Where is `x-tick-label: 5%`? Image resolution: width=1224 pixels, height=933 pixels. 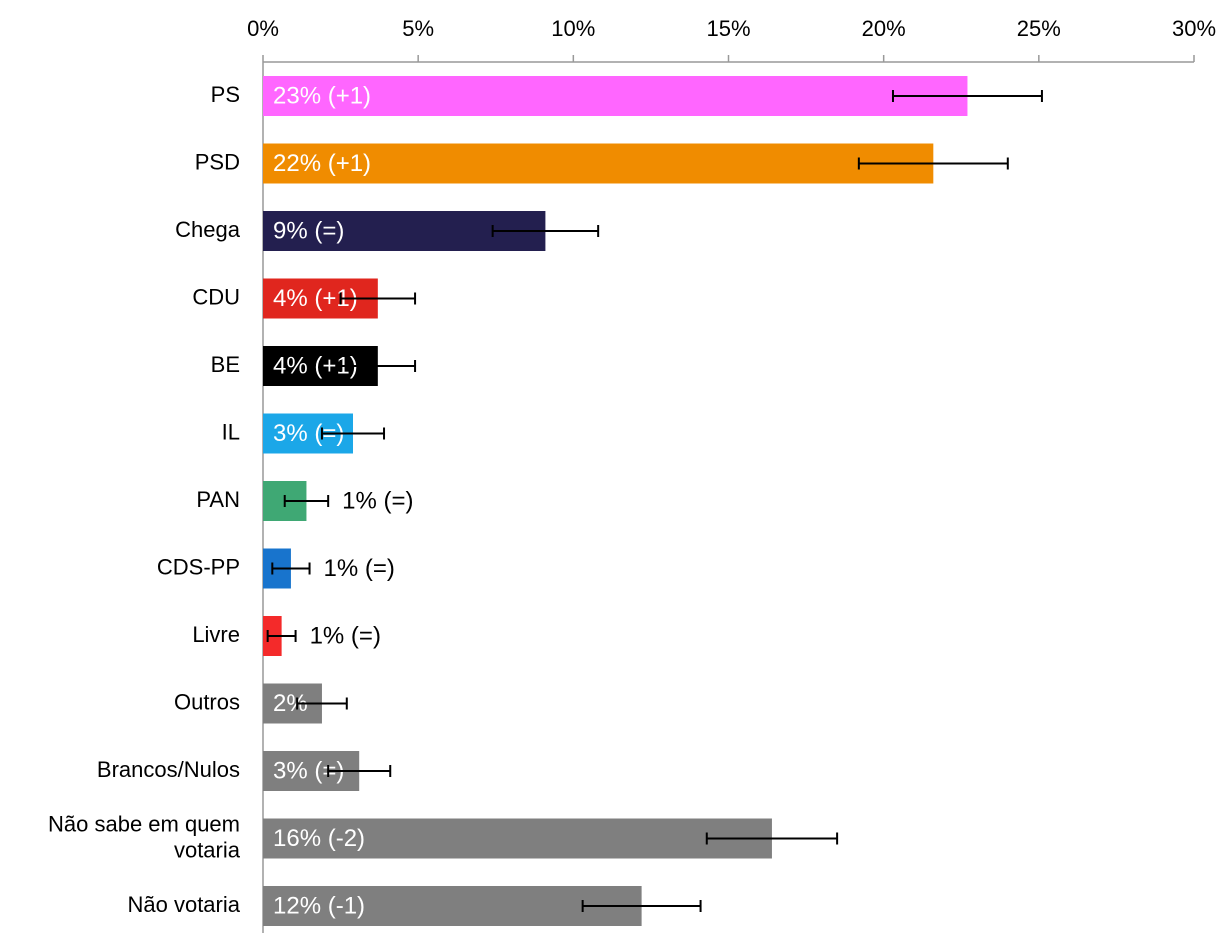
x-tick-label: 5% is located at coordinates (418, 28).